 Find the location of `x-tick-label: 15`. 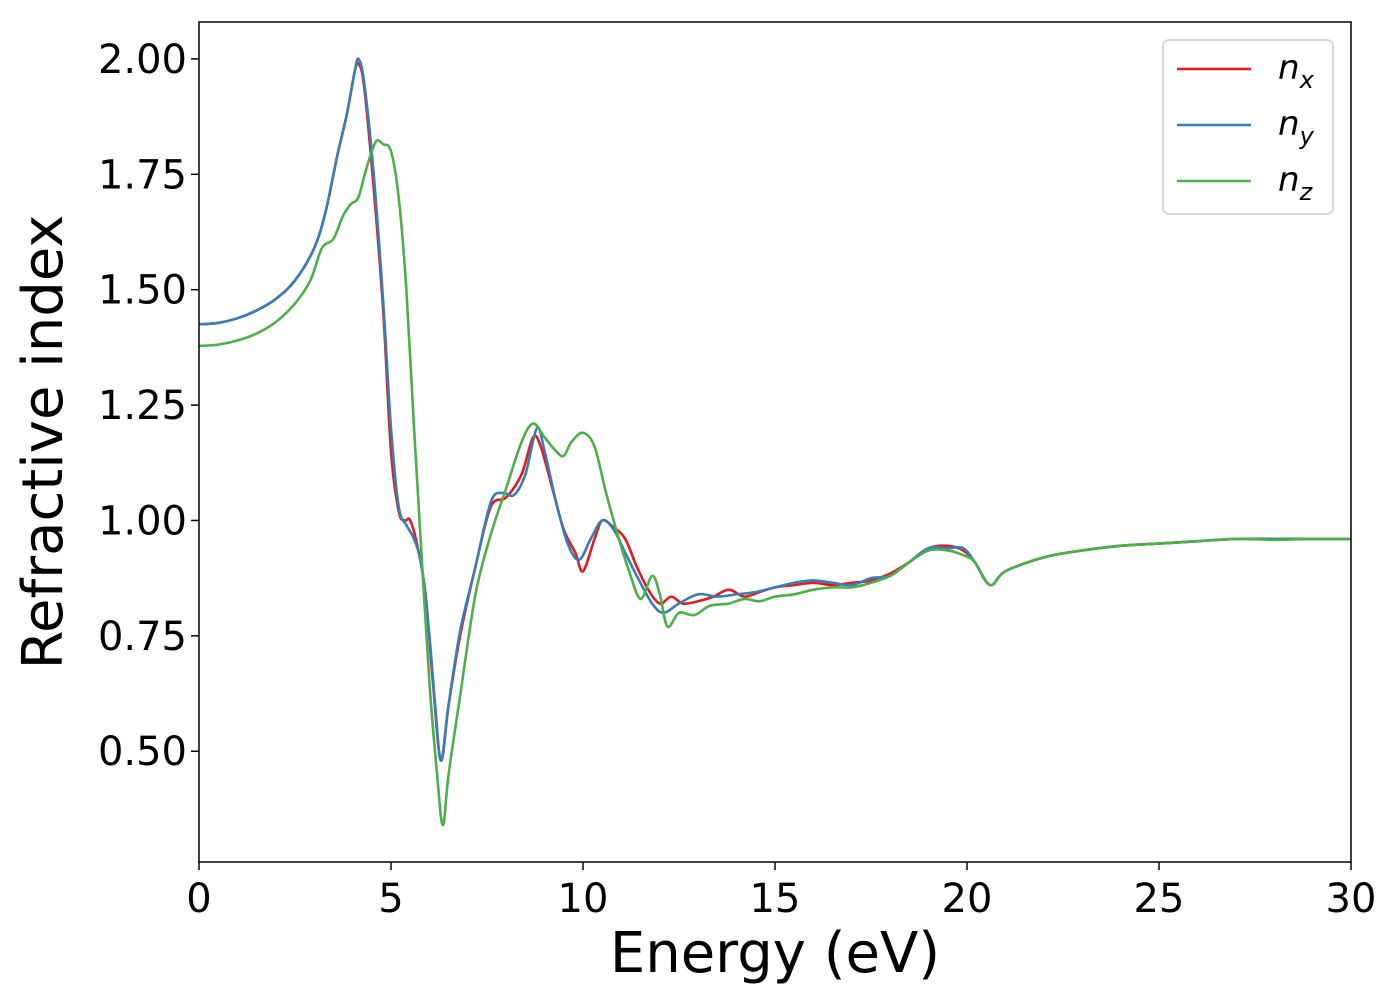

x-tick-label: 15 is located at coordinates (775, 899).